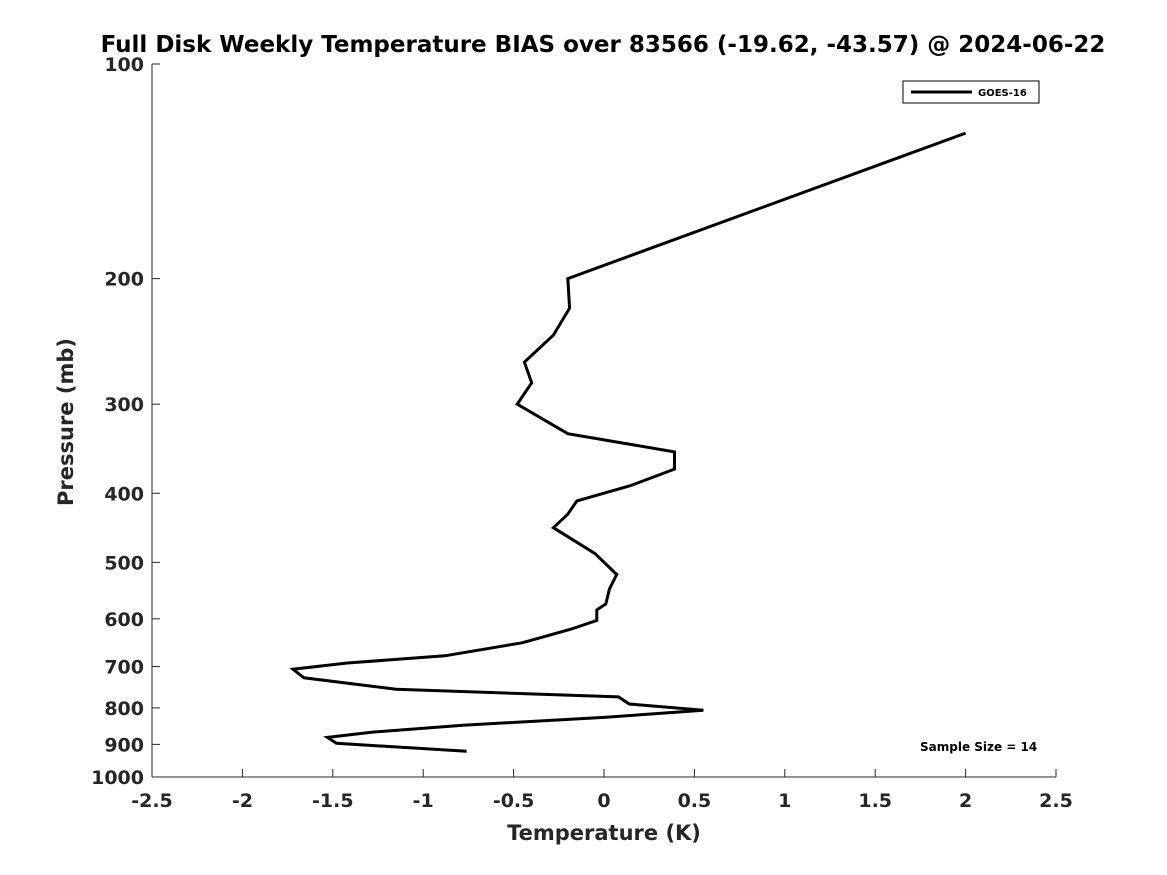 This screenshot has width=1167, height=875. Describe the element at coordinates (514, 801) in the screenshot. I see `x-tick-label: -0.5` at that location.